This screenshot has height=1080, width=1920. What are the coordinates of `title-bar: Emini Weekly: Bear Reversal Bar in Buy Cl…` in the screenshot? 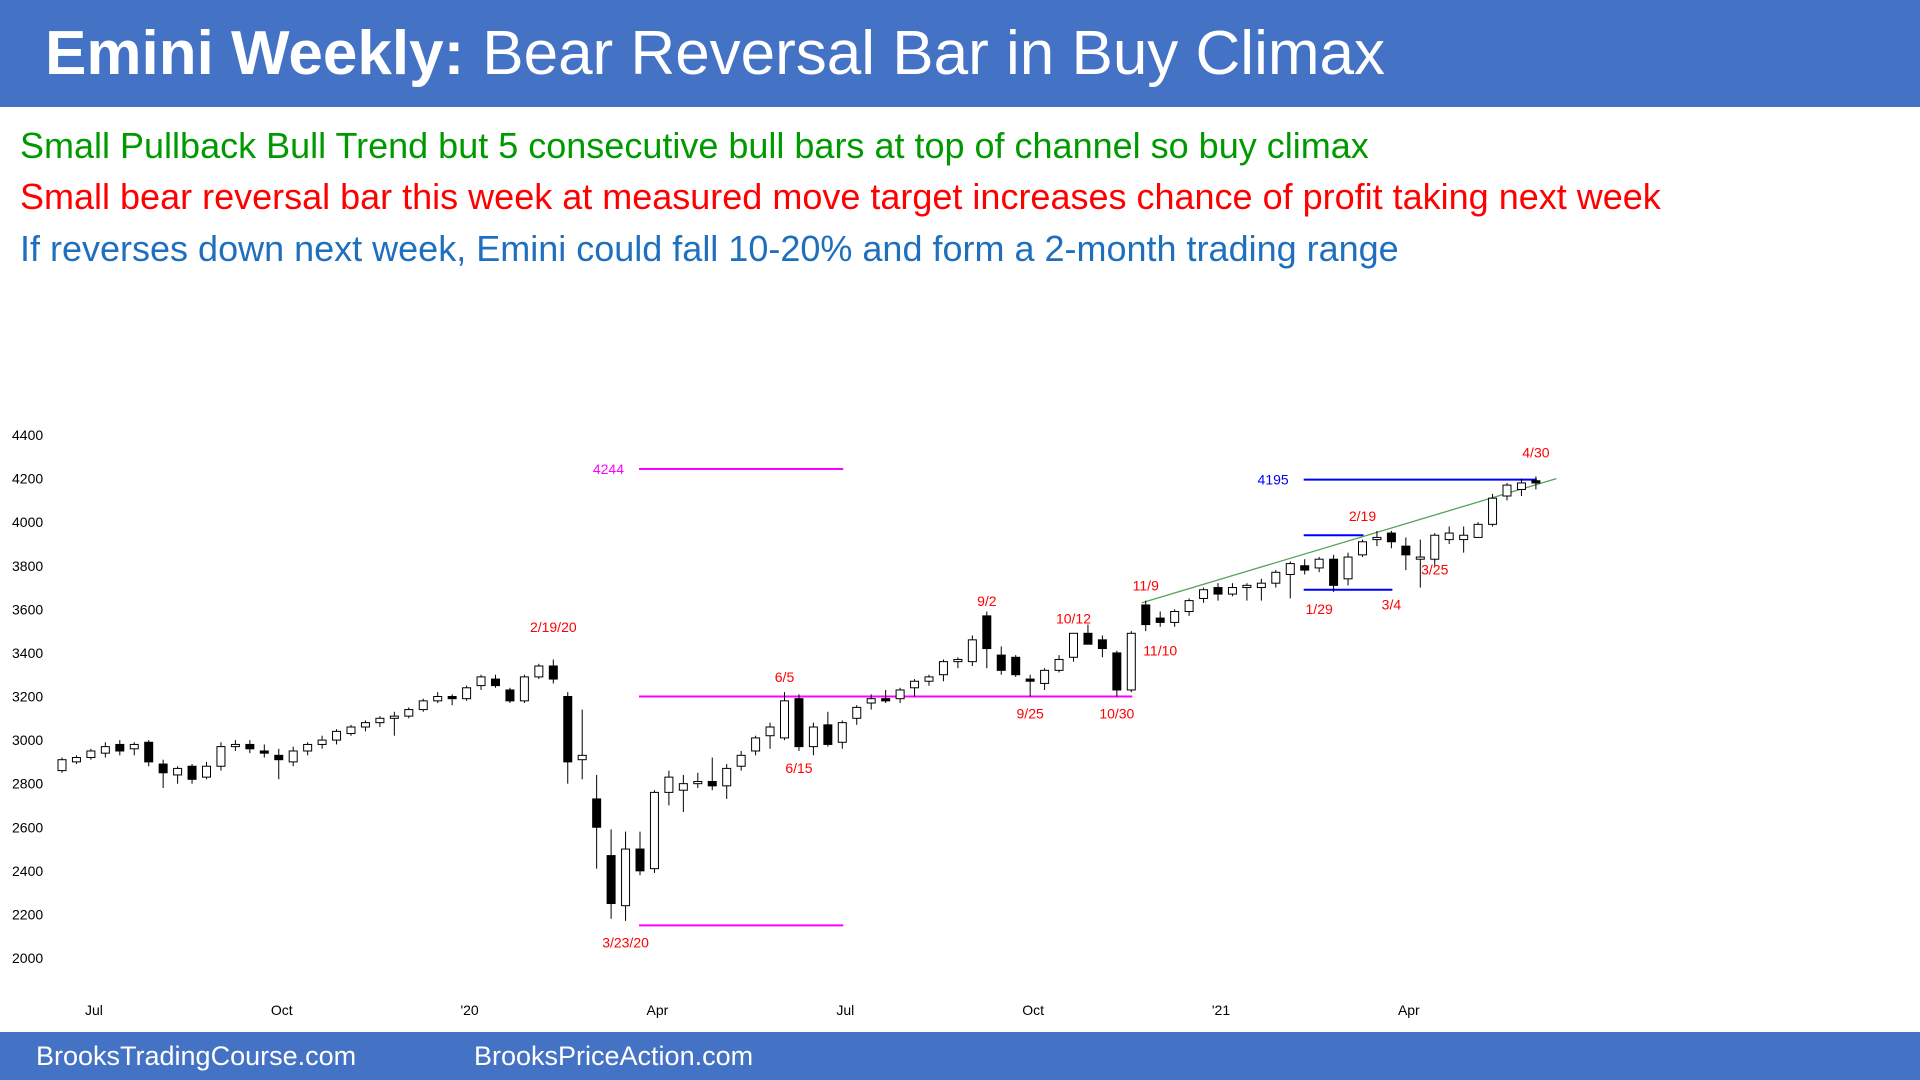 It's located at (960, 53).